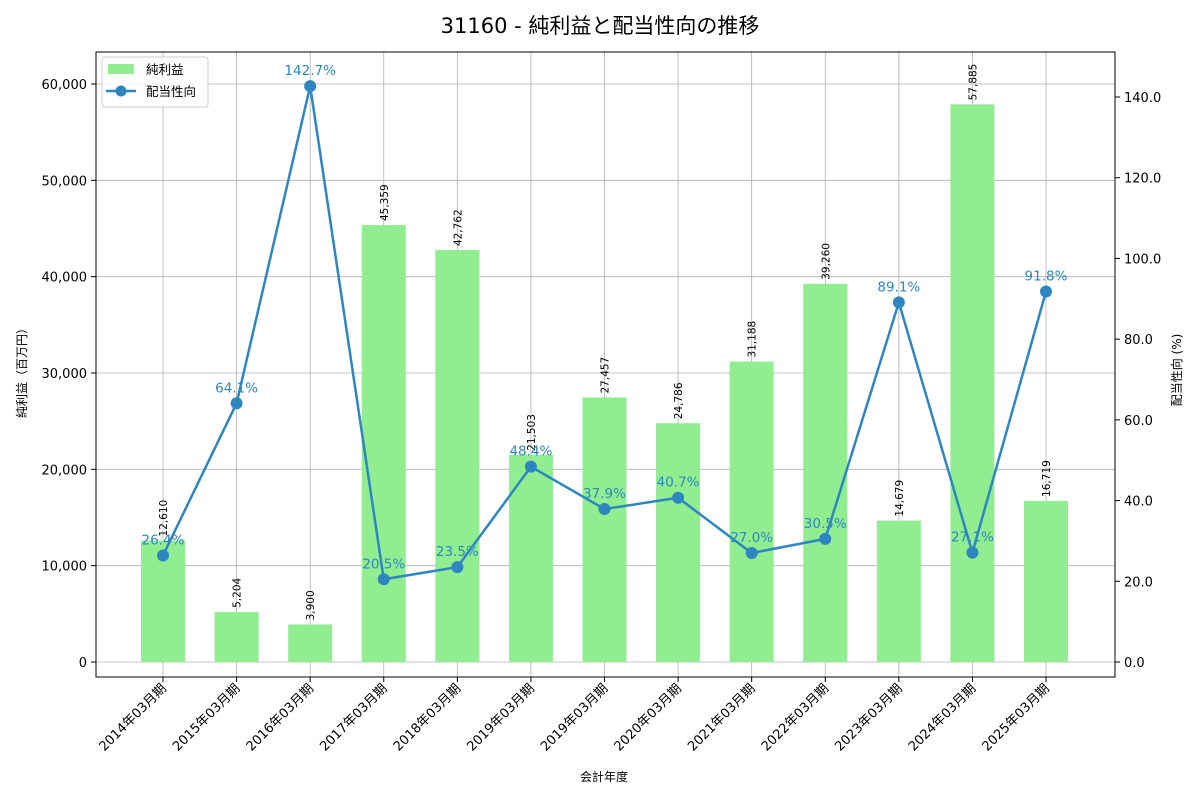  What do you see at coordinates (751, 538) in the screenshot?
I see `line-value-label: 27.0%` at bounding box center [751, 538].